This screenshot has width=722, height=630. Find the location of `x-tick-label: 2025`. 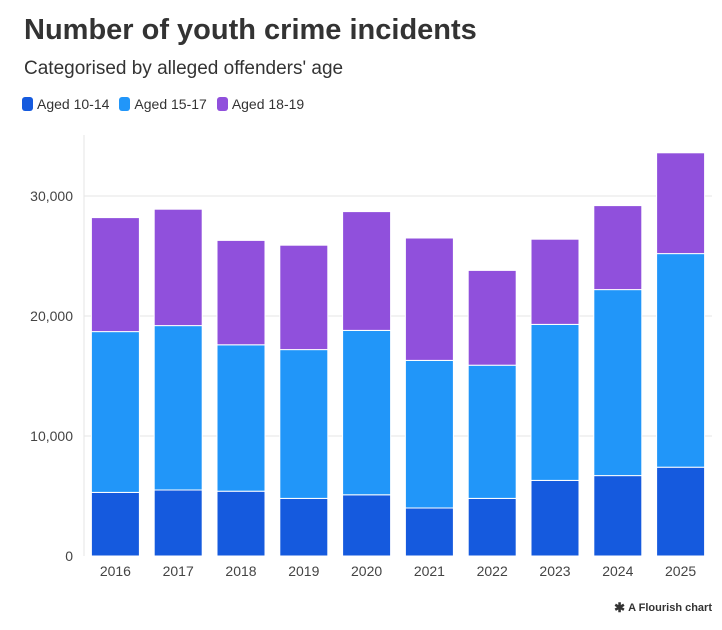

x-tick-label: 2025 is located at coordinates (680, 571).